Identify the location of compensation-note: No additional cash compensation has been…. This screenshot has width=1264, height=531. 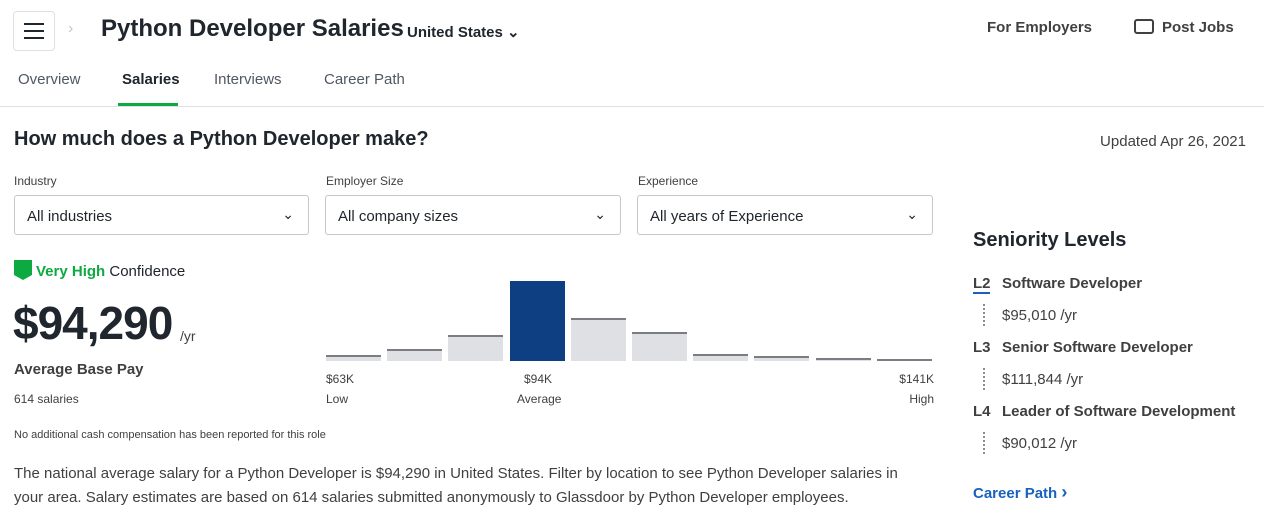
(170, 435).